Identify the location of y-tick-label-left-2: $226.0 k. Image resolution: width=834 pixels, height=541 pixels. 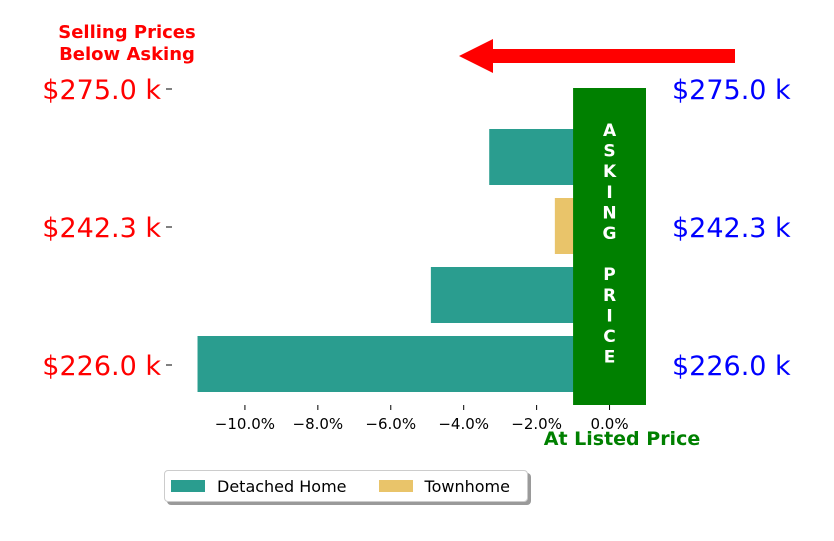
(101, 366).